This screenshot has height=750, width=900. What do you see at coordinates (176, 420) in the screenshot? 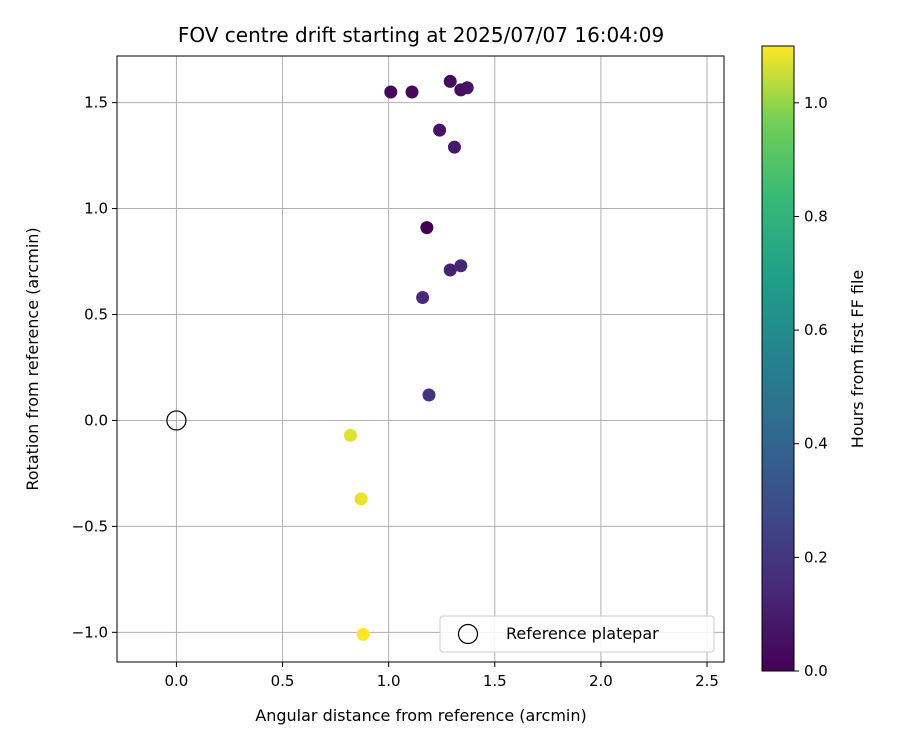
I see `reference-platepar-marker` at bounding box center [176, 420].